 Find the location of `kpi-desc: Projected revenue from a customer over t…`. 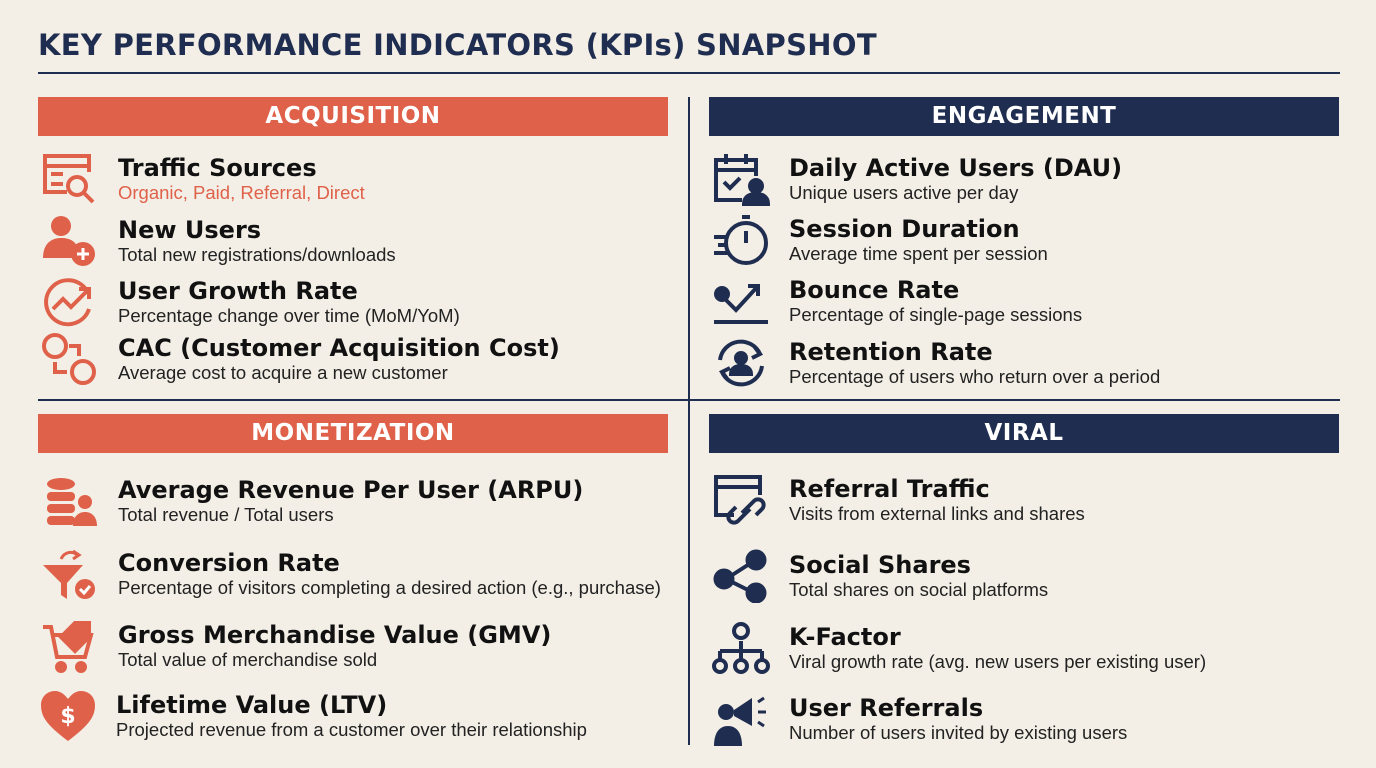

kpi-desc: Projected revenue from a customer over t… is located at coordinates (351, 729).